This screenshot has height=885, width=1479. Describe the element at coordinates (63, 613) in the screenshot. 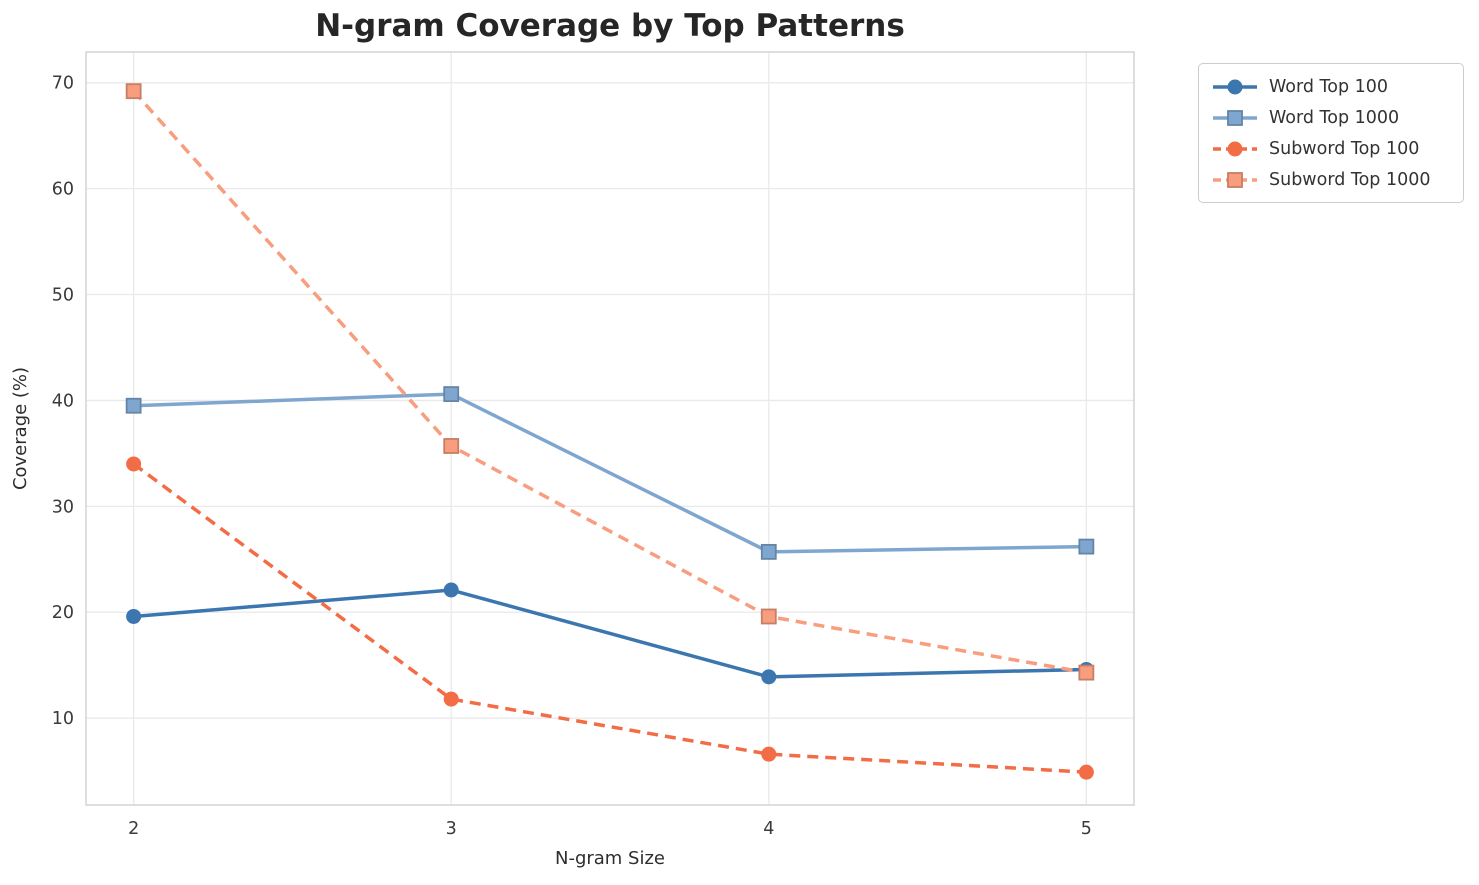

I see `y-tick-label: 20` at that location.